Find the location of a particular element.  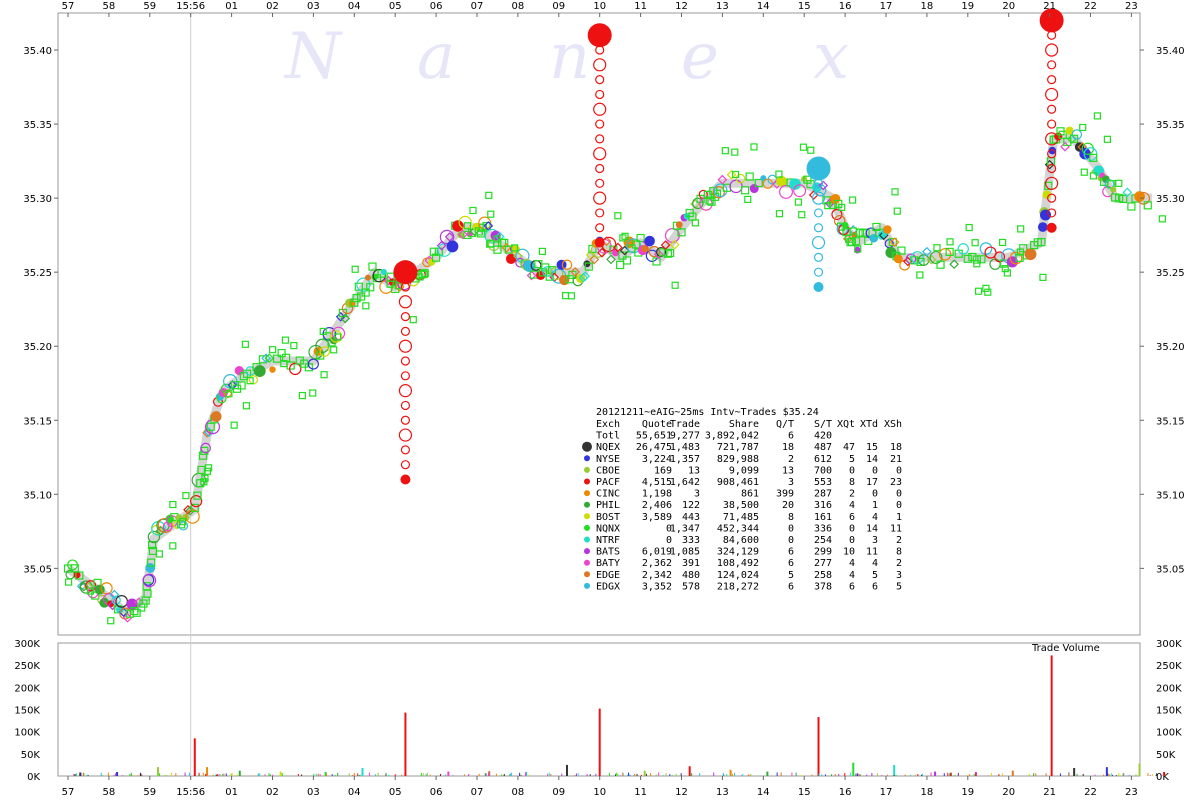

table-cell-xqt: 6 is located at coordinates (852, 517).